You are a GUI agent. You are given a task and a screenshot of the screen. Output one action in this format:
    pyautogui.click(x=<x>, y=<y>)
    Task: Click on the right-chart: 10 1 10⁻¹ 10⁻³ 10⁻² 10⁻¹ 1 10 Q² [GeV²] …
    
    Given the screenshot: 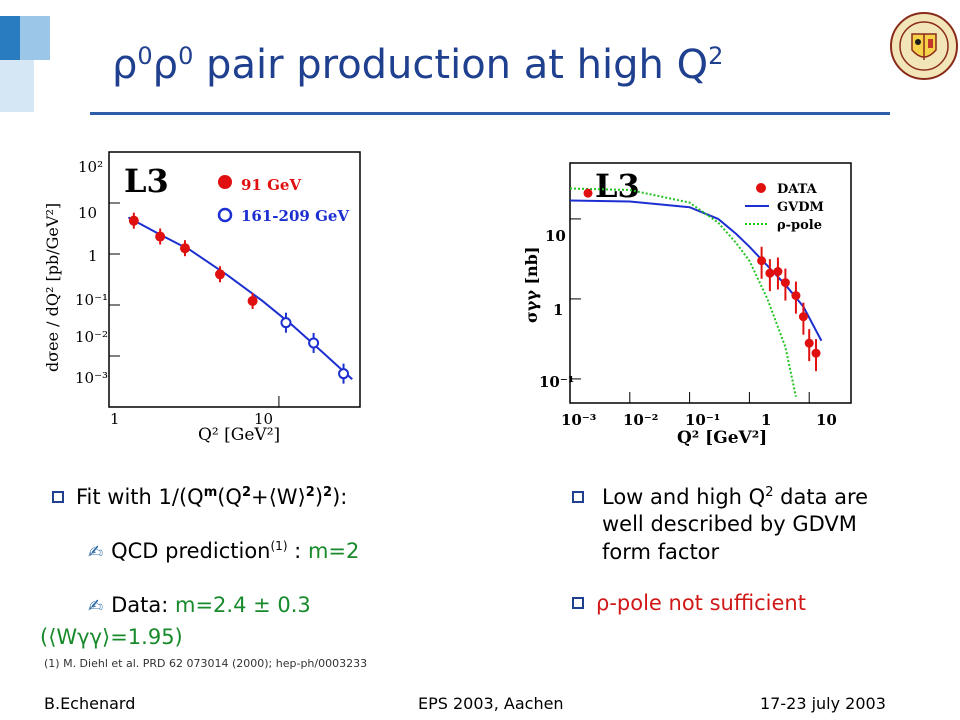 What is the action you would take?
    pyautogui.click(x=687, y=305)
    